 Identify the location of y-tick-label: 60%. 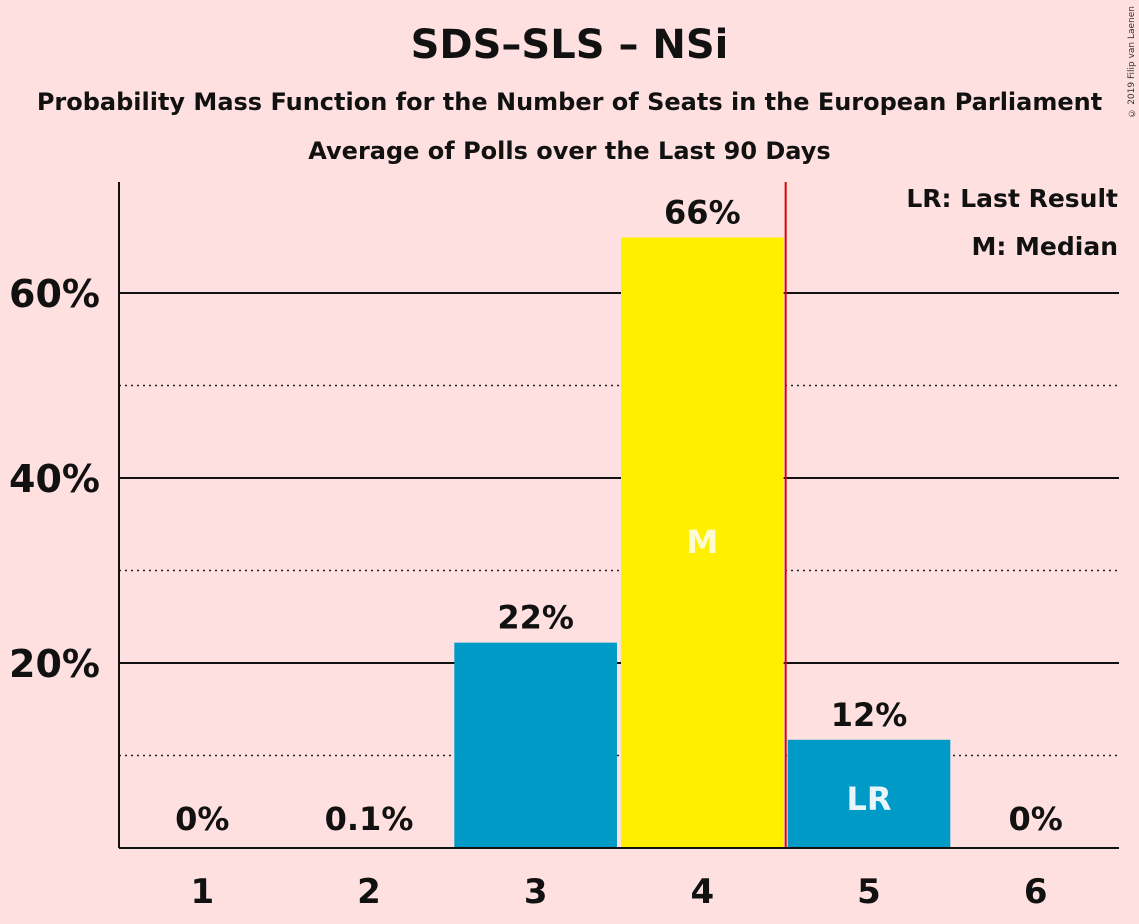
(54, 294).